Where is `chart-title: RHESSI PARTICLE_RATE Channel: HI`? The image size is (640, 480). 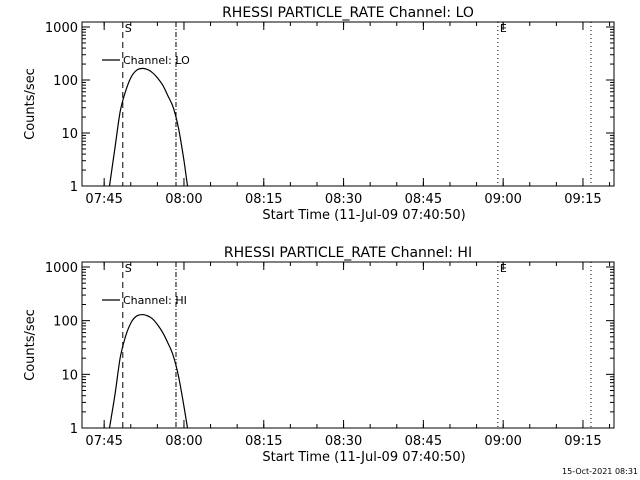 chart-title: RHESSI PARTICLE_RATE Channel: HI is located at coordinates (348, 253).